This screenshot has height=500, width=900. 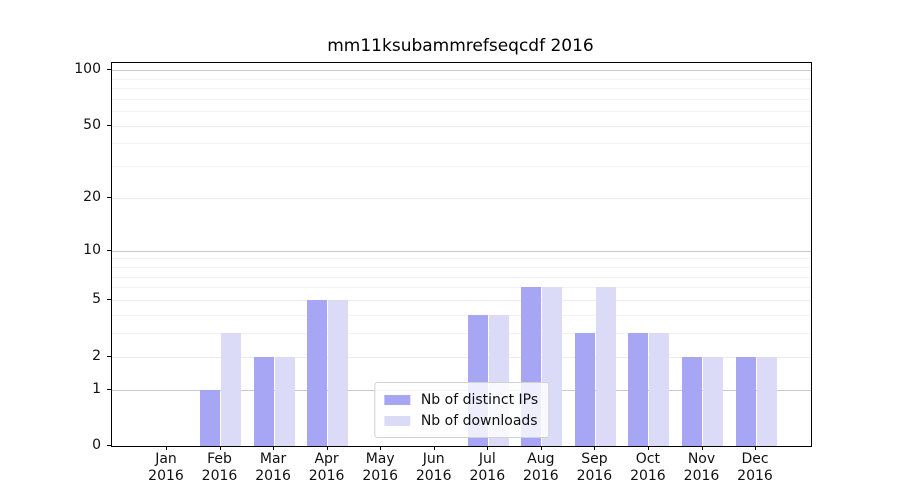 What do you see at coordinates (594, 459) in the screenshot?
I see `x-tick-month: Sep` at bounding box center [594, 459].